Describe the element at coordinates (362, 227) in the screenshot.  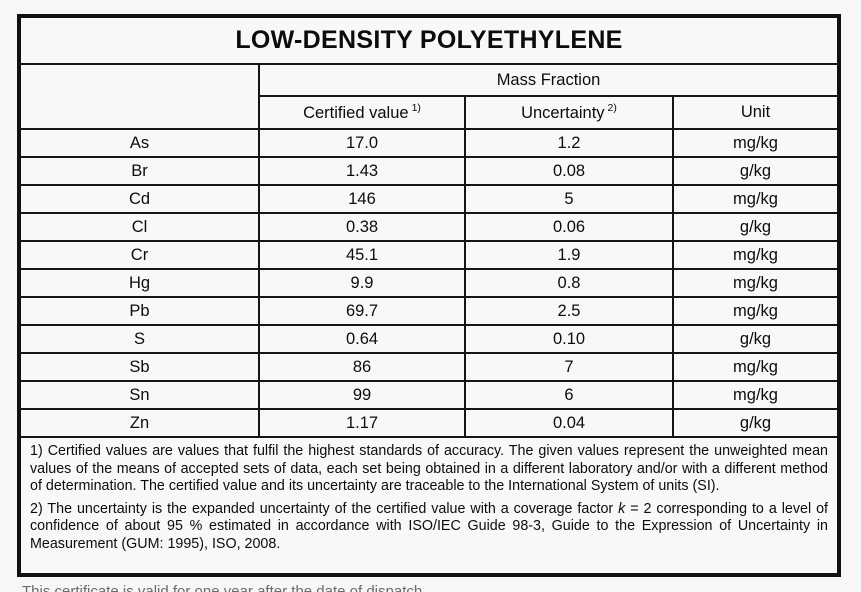
I see `certified-value: 0.38` at that location.